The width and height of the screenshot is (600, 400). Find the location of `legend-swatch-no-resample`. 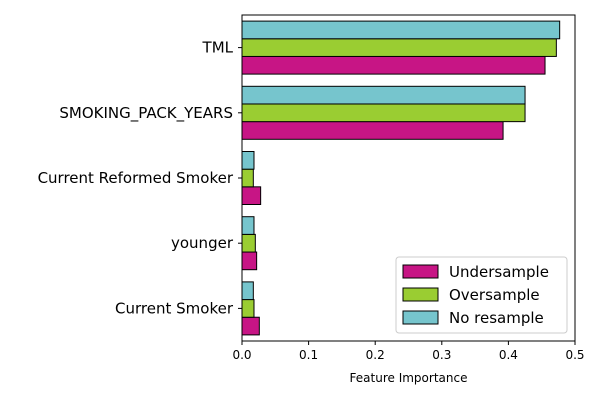

legend-swatch-no-resample is located at coordinates (420, 317).